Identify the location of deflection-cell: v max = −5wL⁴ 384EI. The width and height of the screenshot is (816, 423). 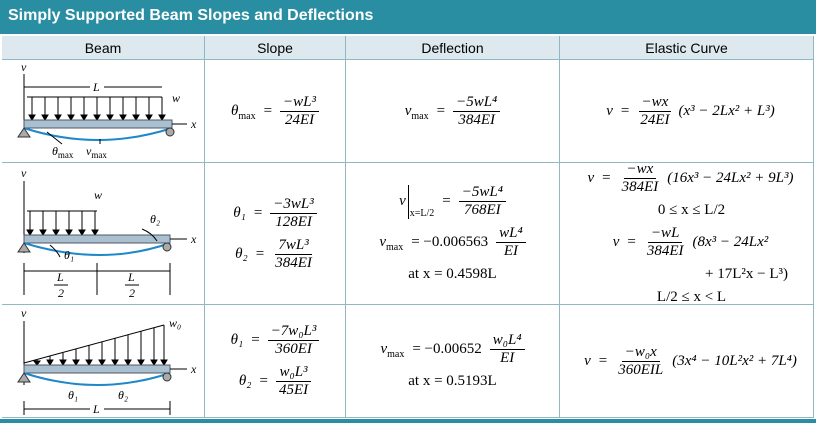
(453, 111).